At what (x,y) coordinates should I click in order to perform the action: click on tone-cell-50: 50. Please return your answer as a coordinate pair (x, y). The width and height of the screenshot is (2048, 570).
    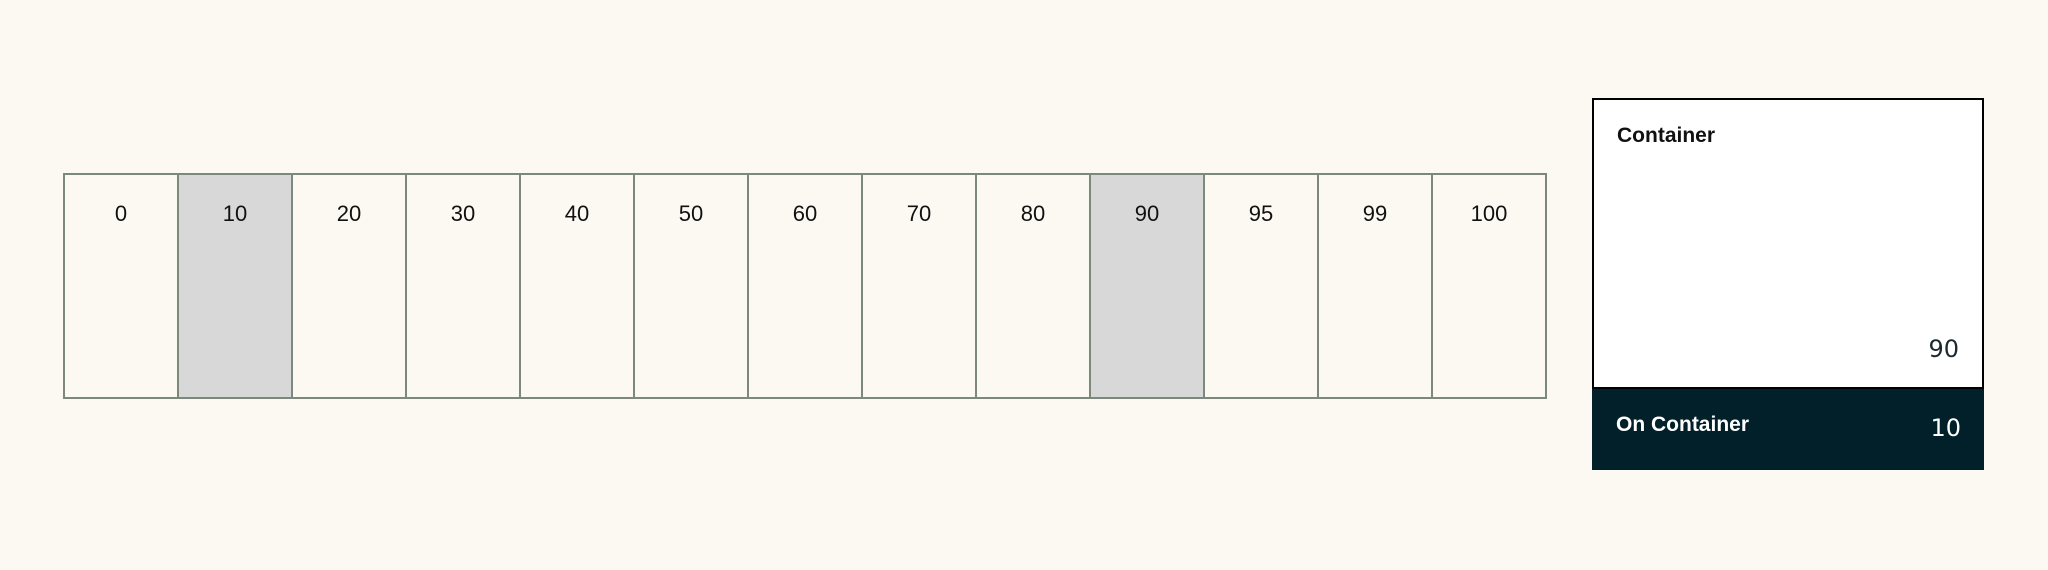
    Looking at the image, I should click on (692, 286).